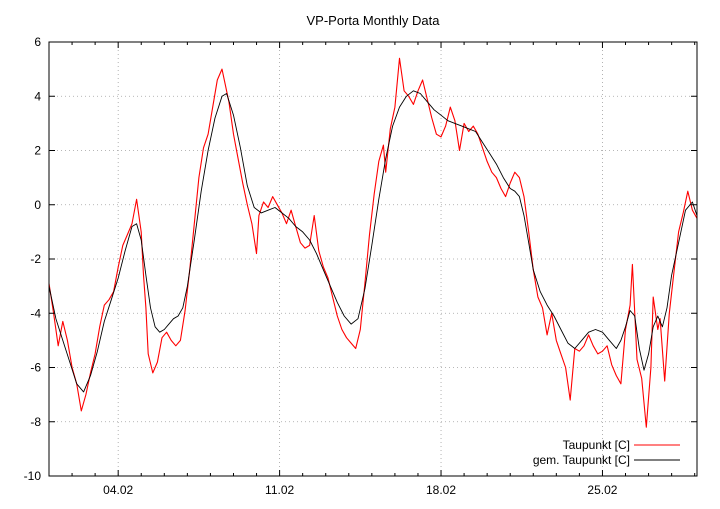 This screenshot has height=509, width=720. Describe the element at coordinates (35, 422) in the screenshot. I see `y-tick-label: -8` at that location.